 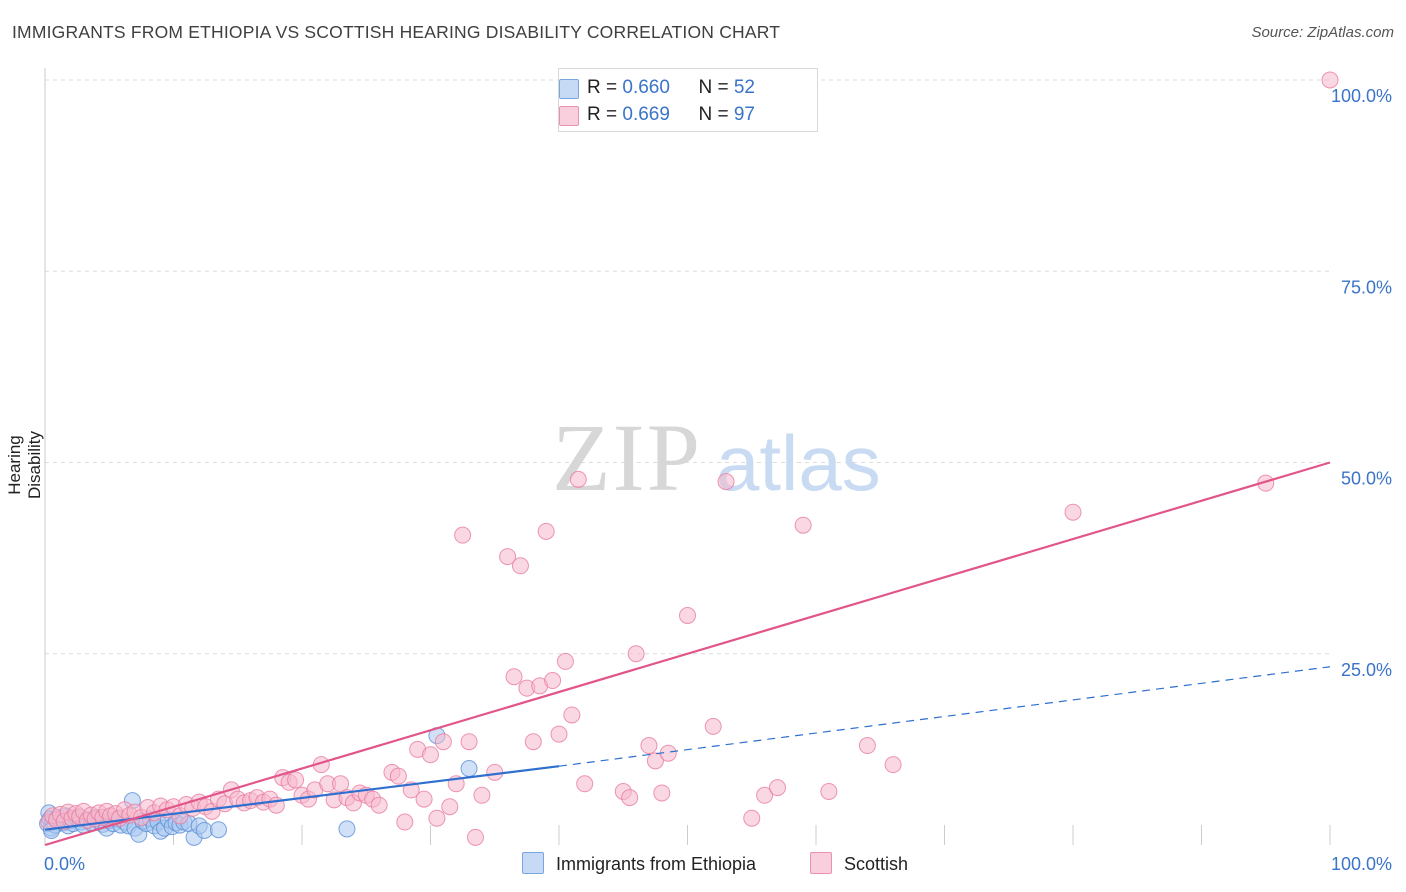 I want to click on legend-n-value: 97, so click(x=744, y=114).